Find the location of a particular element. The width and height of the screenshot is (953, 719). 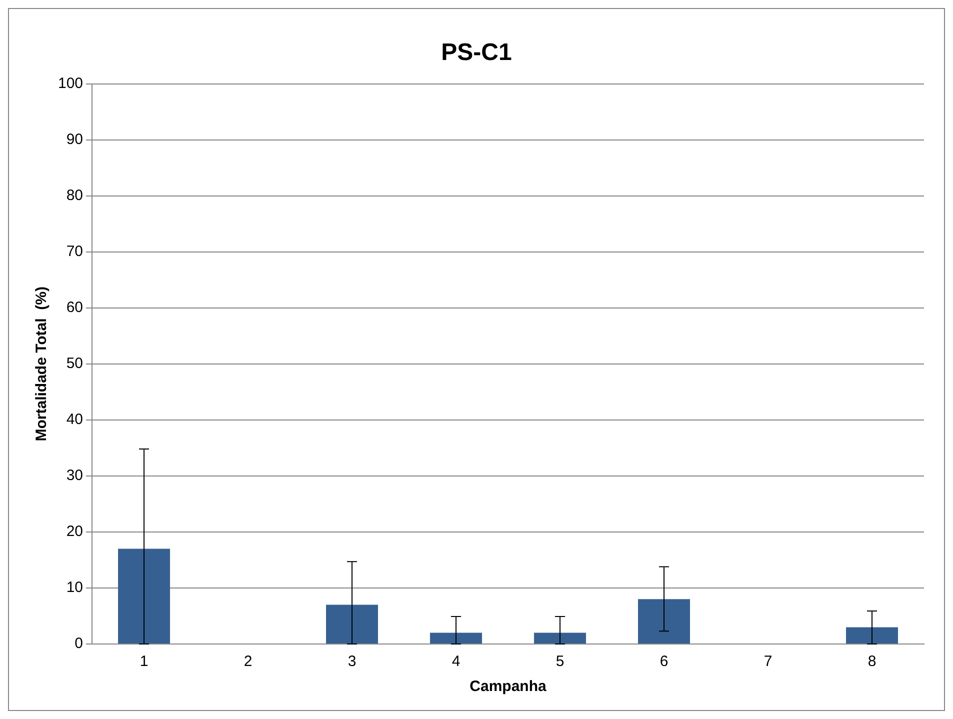

y-tick-label: 90 is located at coordinates (75, 139).